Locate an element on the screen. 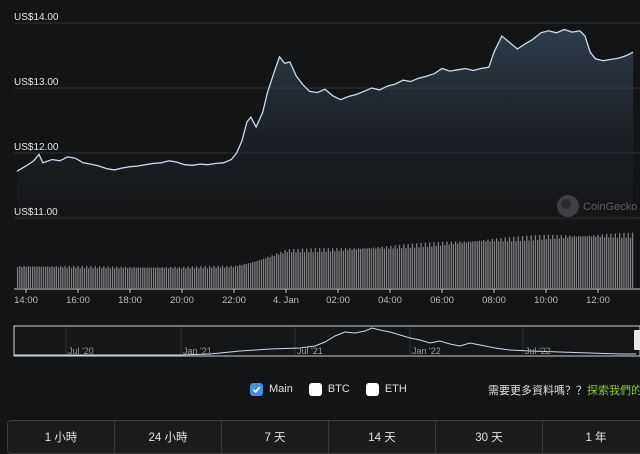 This screenshot has width=640, height=454. x-tick-label: 10:00 is located at coordinates (546, 300).